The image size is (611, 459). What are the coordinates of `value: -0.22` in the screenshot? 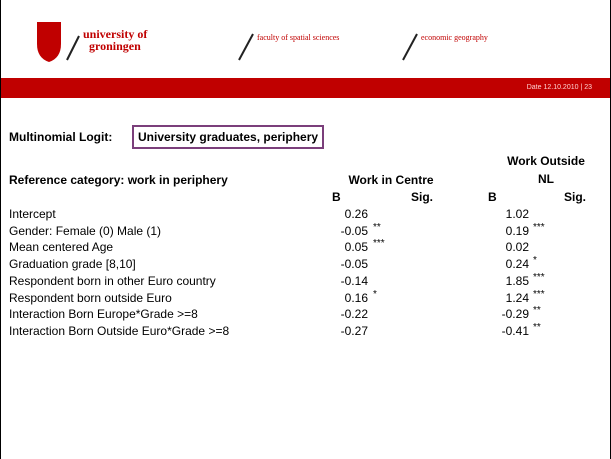 It's located at (354, 314).